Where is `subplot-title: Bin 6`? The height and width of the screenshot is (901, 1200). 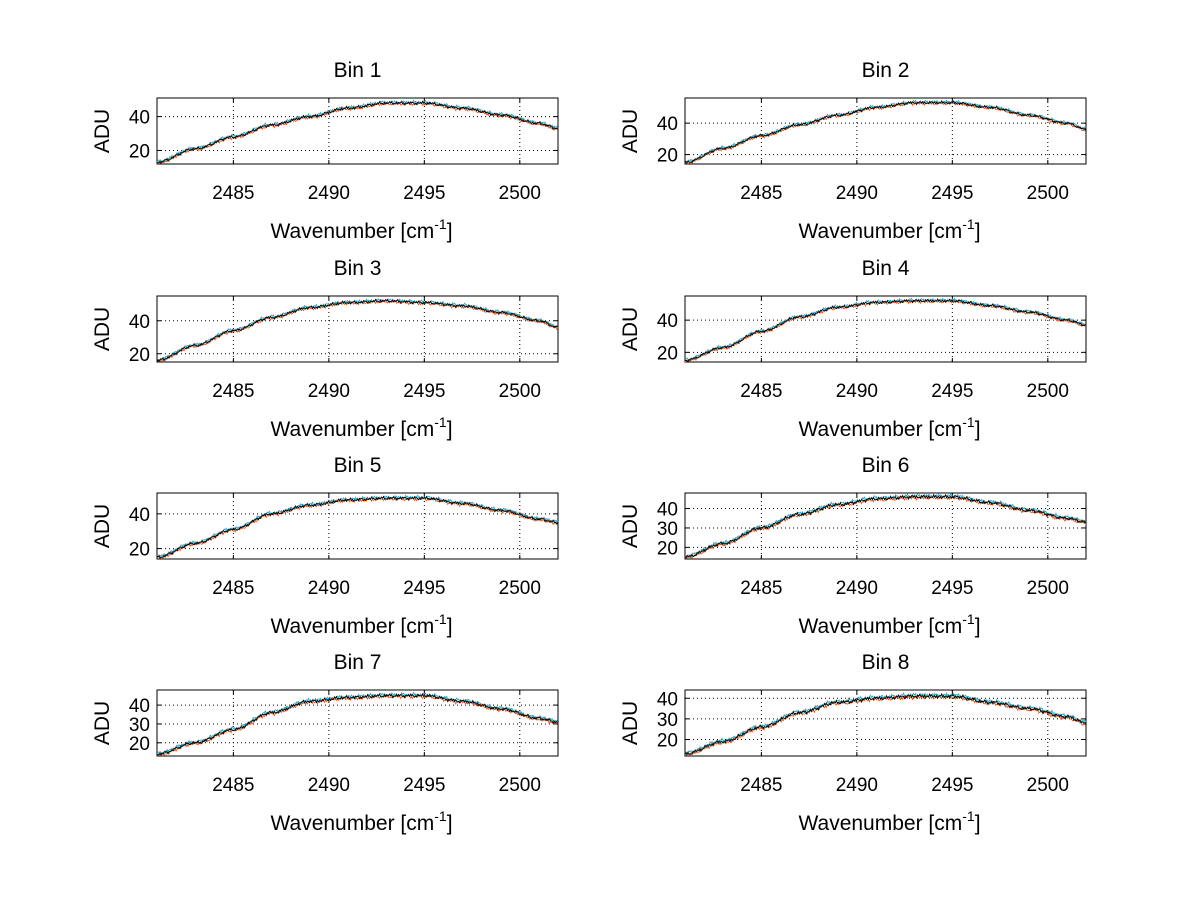 subplot-title: Bin 6 is located at coordinates (886, 465).